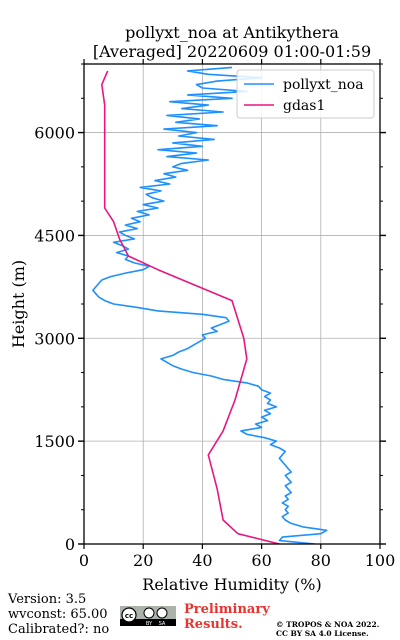 The width and height of the screenshot is (400, 640). What do you see at coordinates (232, 32) in the screenshot?
I see `chart-title-line1: pollyxt_noa at Antikythera` at bounding box center [232, 32].